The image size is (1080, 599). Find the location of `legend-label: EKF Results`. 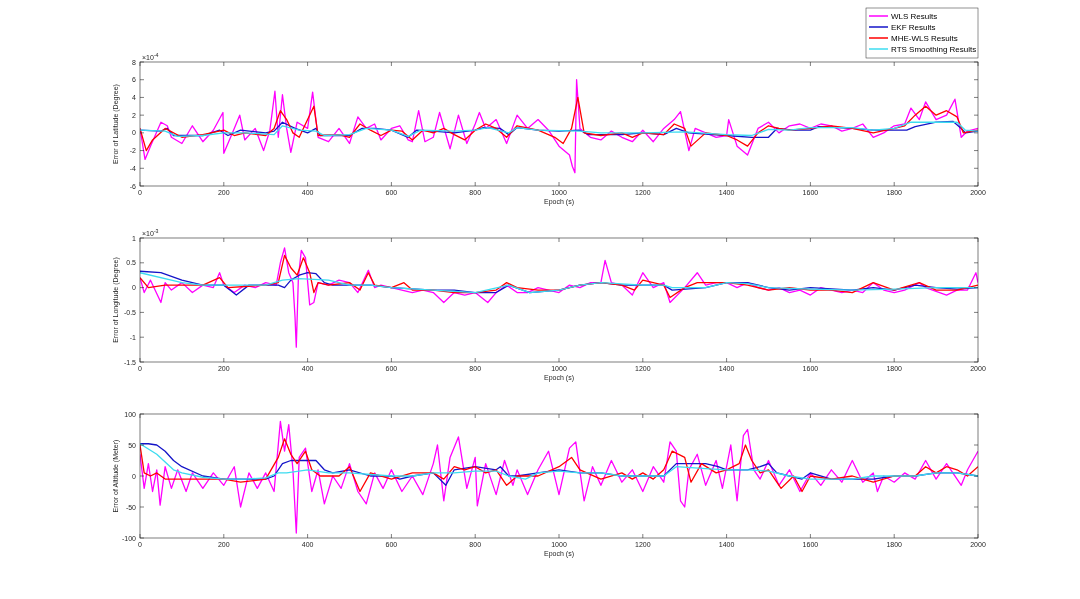

legend-label: EKF Results is located at coordinates (913, 27).